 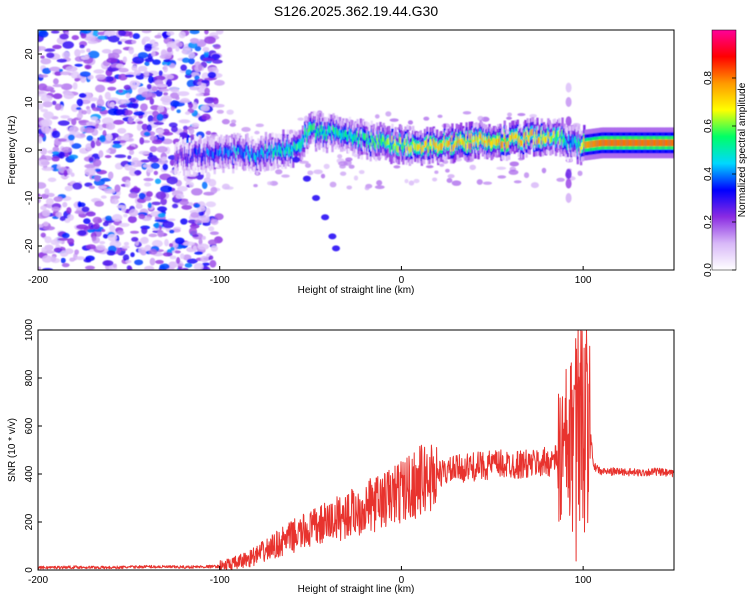 What do you see at coordinates (29, 570) in the screenshot?
I see `y-tick-label: 0` at bounding box center [29, 570].